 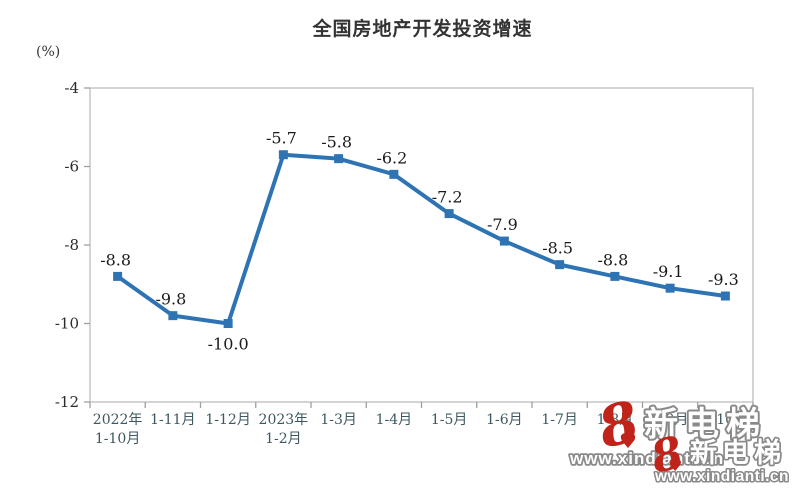 What do you see at coordinates (668, 271) in the screenshot?
I see `data-point-label: -9.1` at bounding box center [668, 271].